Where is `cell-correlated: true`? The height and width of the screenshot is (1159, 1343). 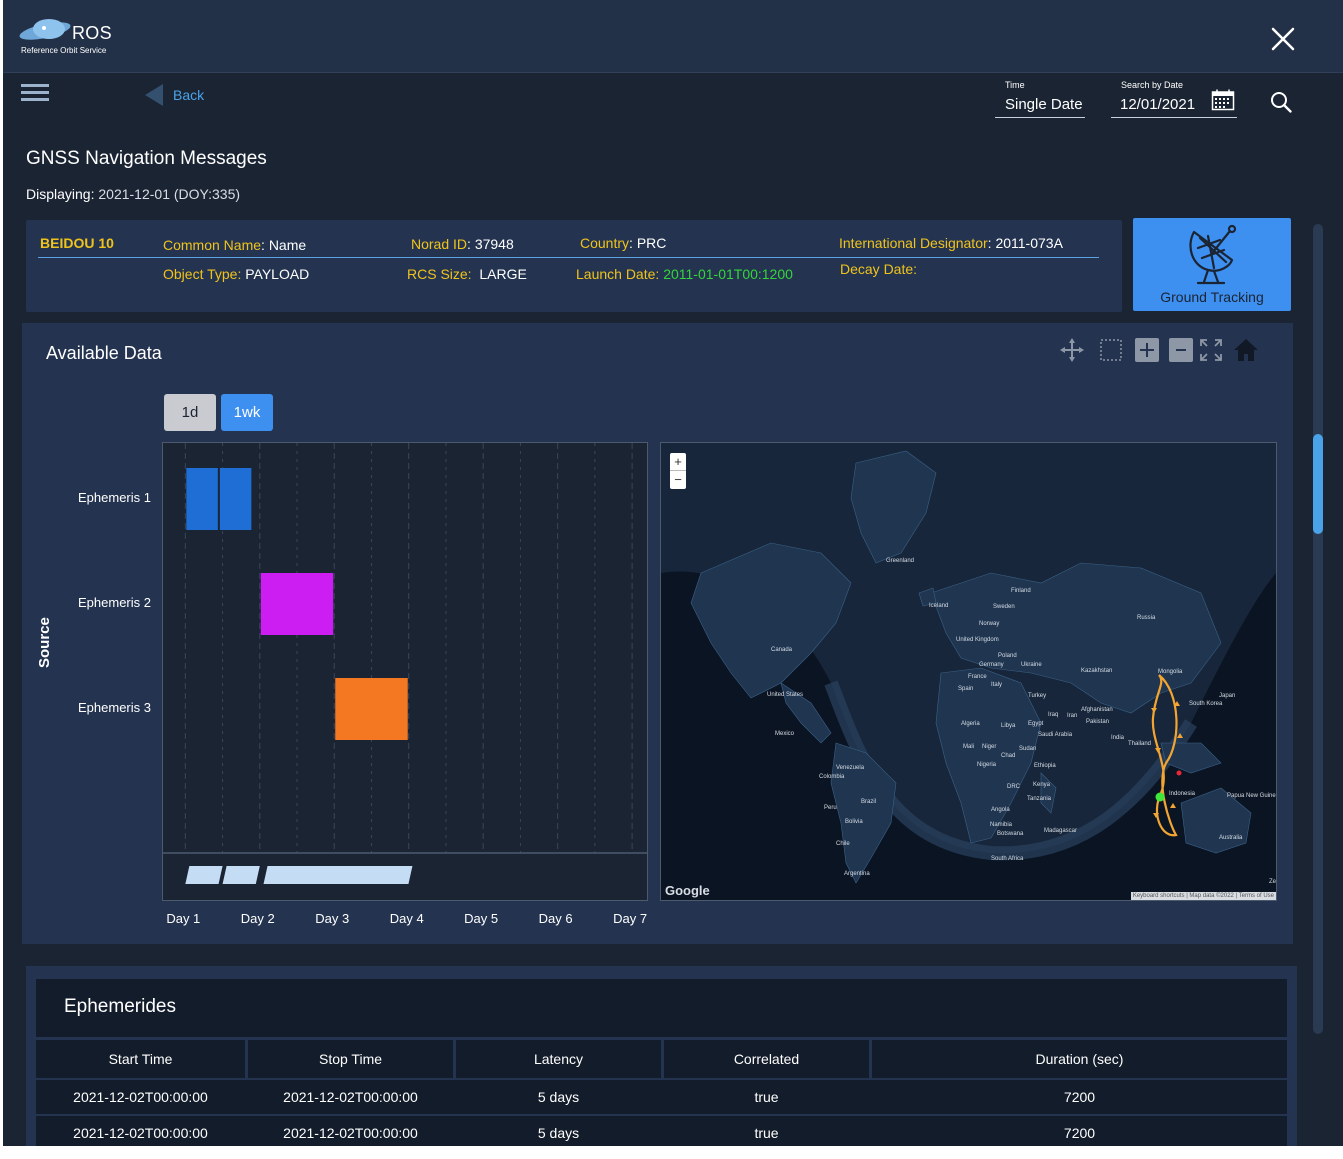 cell-correlated: true is located at coordinates (766, 1097).